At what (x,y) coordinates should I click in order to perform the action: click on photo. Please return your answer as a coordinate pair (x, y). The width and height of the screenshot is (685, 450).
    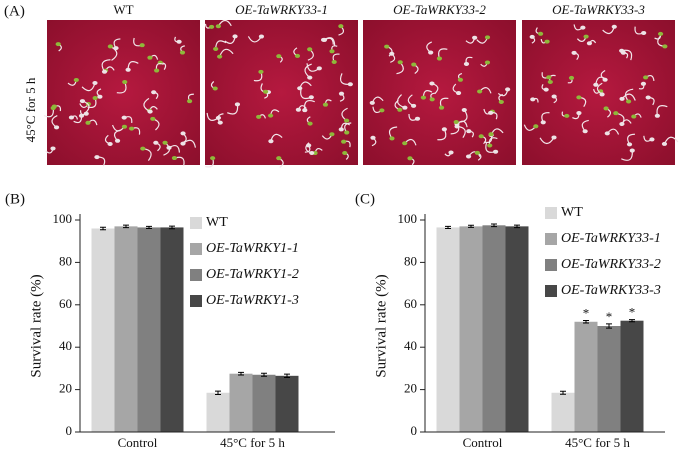
    Looking at the image, I should click on (281, 92).